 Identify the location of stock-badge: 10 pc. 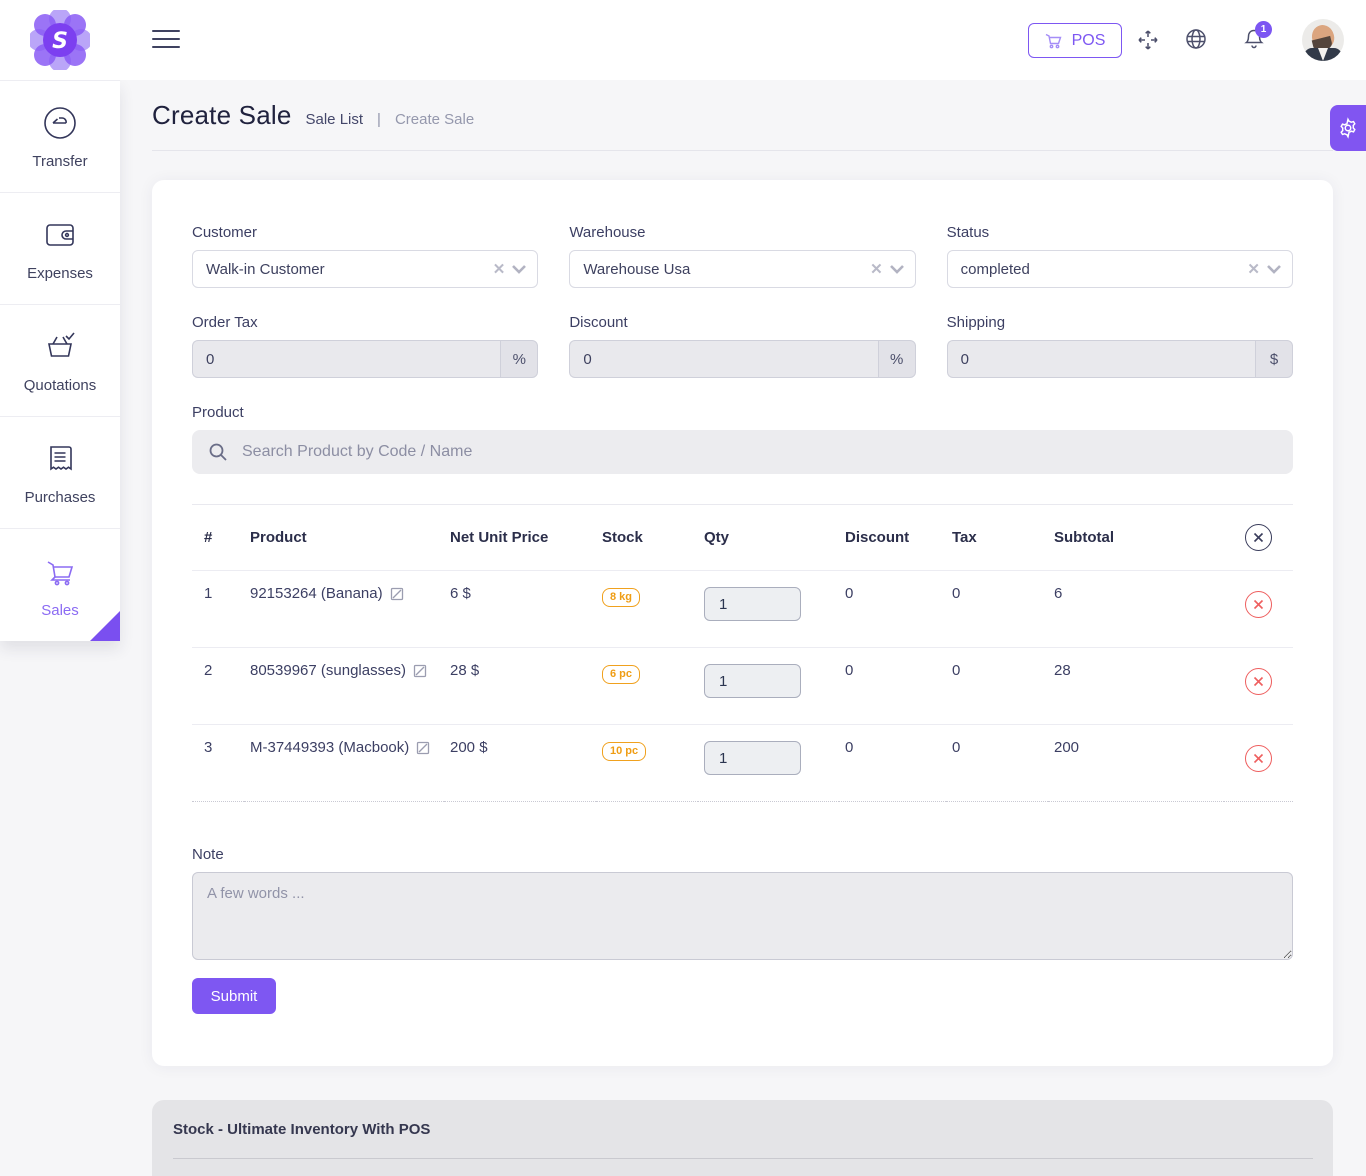
(624, 751).